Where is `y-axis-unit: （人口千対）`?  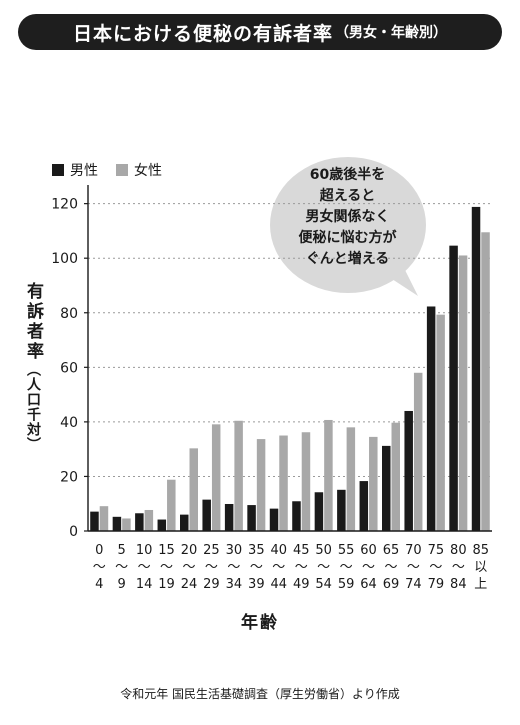
y-axis-unit: （人口千対） is located at coordinates (33, 407).